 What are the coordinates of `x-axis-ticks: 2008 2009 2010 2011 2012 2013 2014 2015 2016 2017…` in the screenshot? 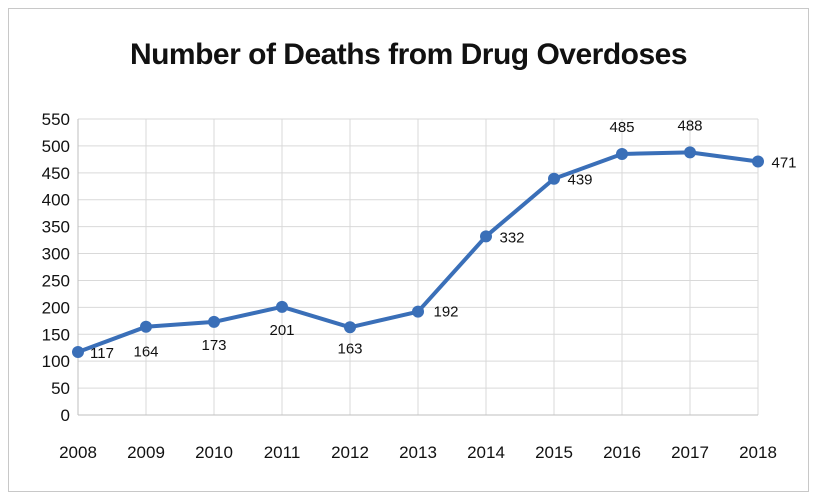 It's located at (418, 452).